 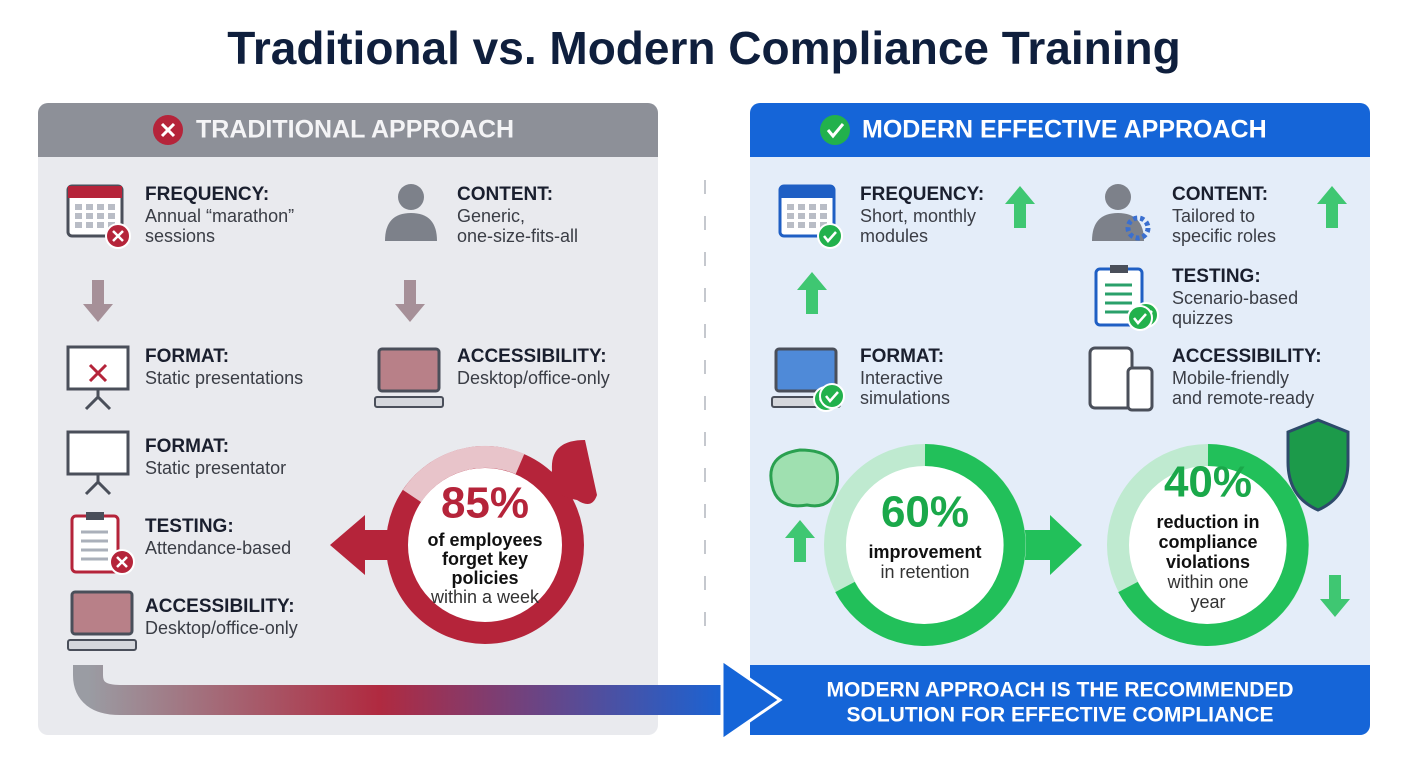 What do you see at coordinates (1140, 389) in the screenshot?
I see `phone-icon` at bounding box center [1140, 389].